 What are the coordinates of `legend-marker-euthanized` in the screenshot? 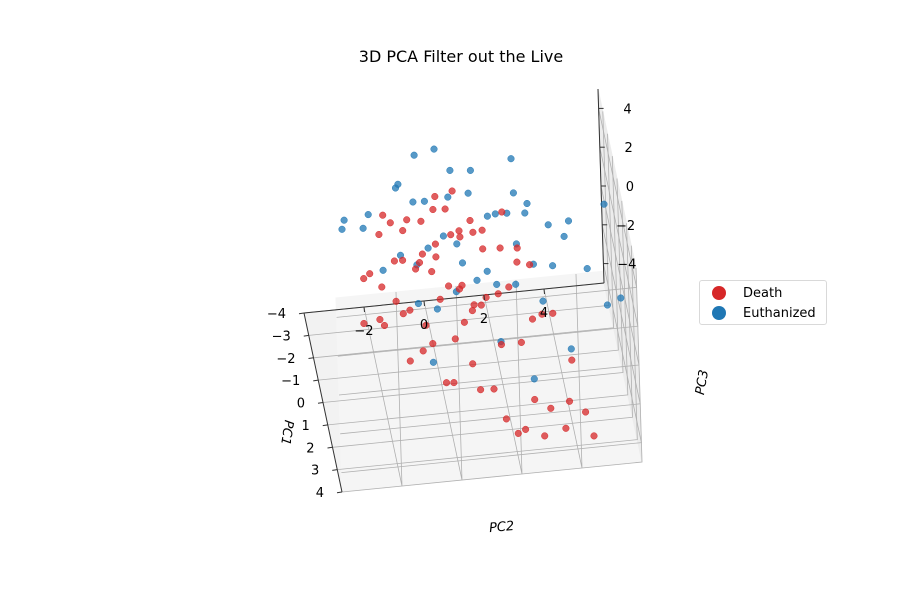 It's located at (719, 313).